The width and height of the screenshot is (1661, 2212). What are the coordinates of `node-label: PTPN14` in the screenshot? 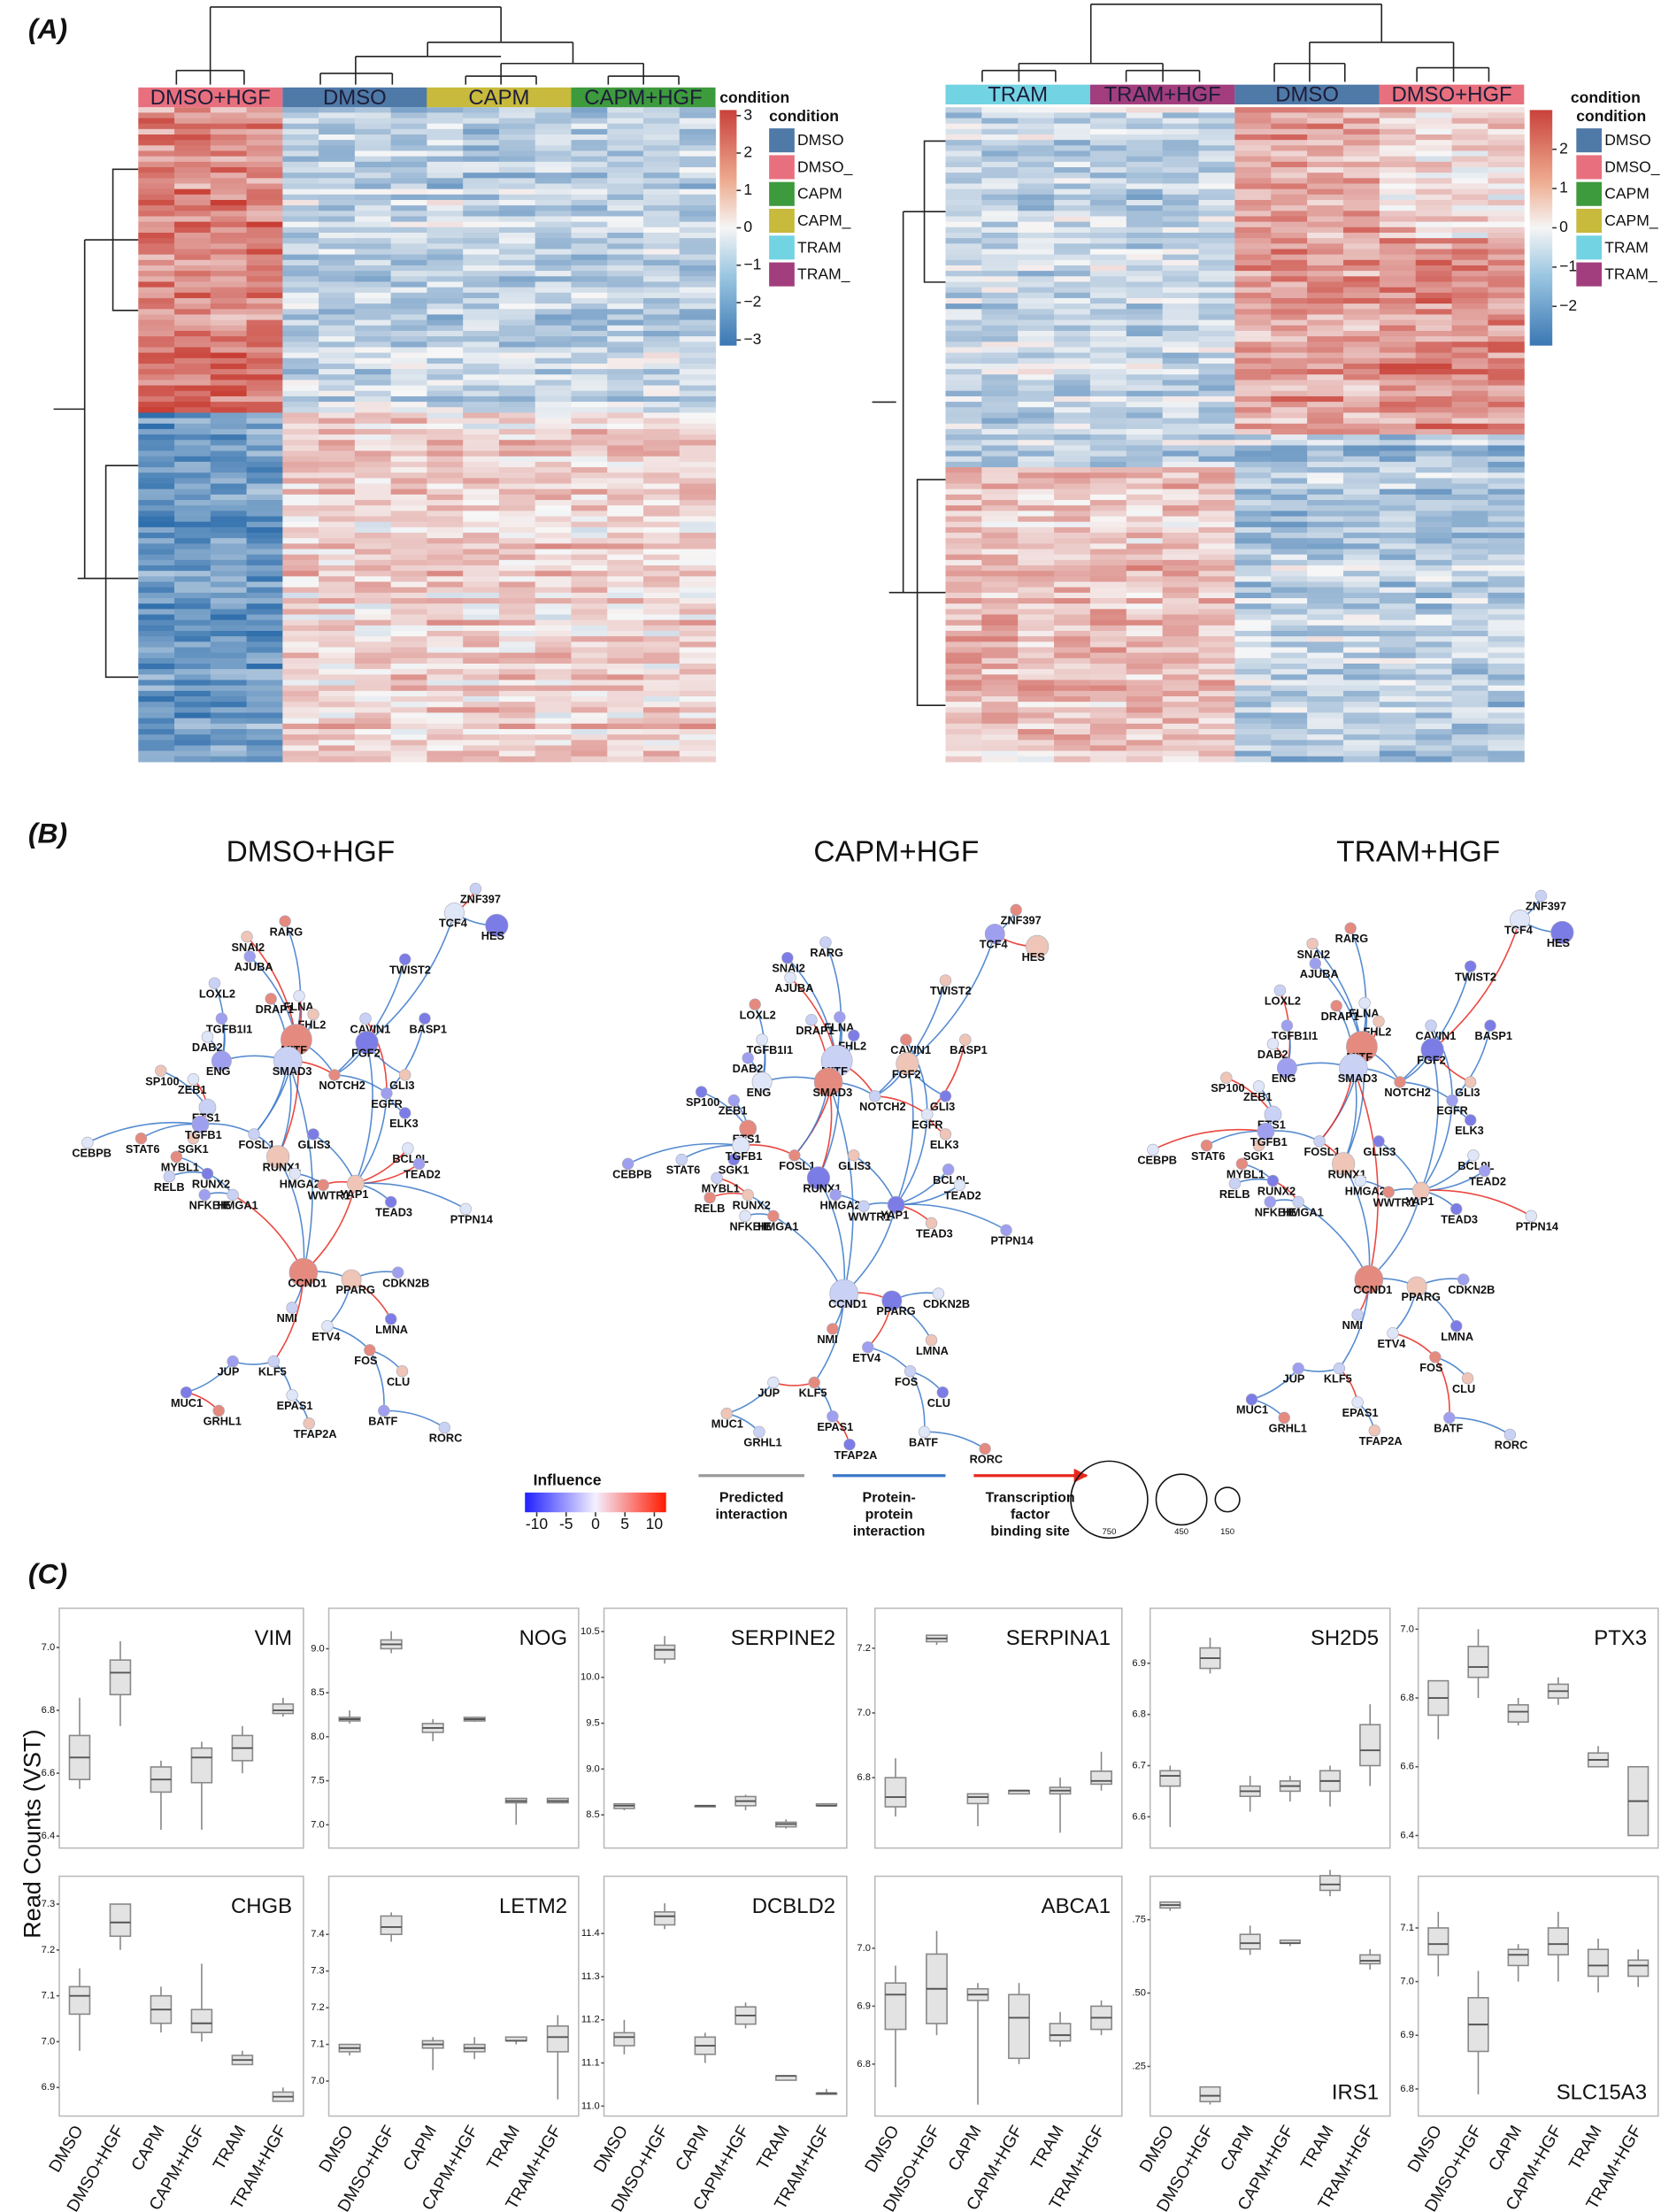 It's located at (472, 1220).